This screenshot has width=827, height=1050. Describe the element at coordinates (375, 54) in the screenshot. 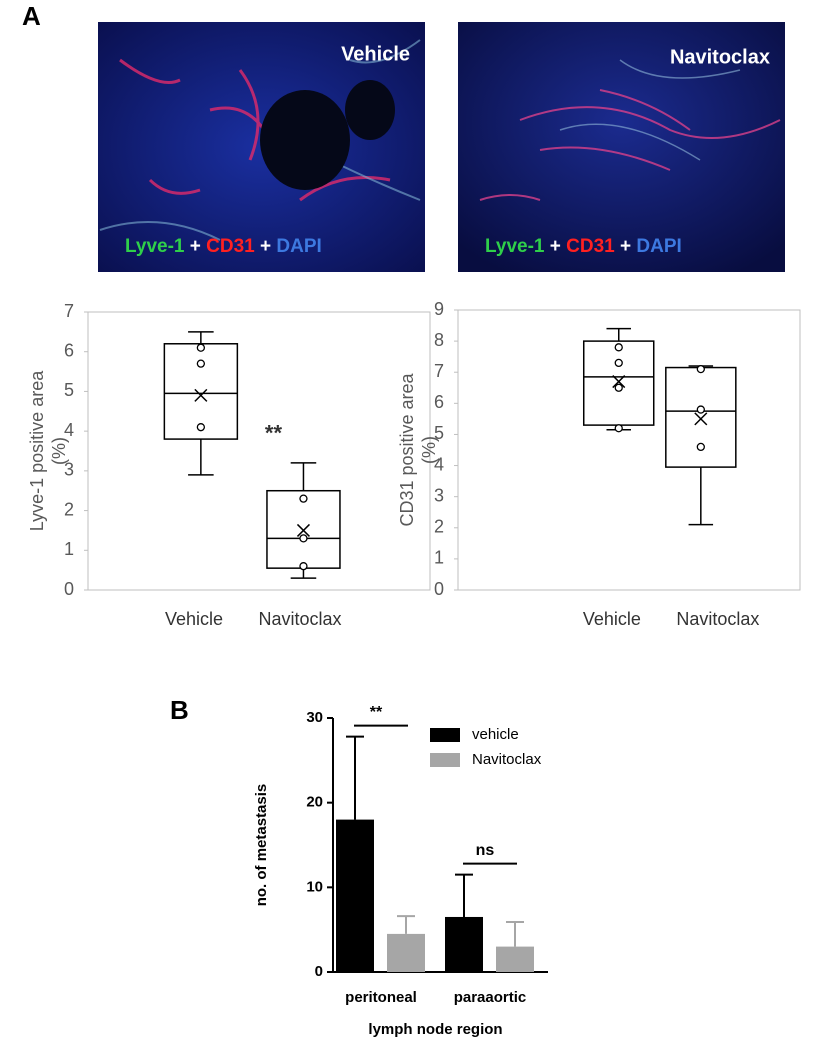

I see `image-title: Vehicle` at that location.